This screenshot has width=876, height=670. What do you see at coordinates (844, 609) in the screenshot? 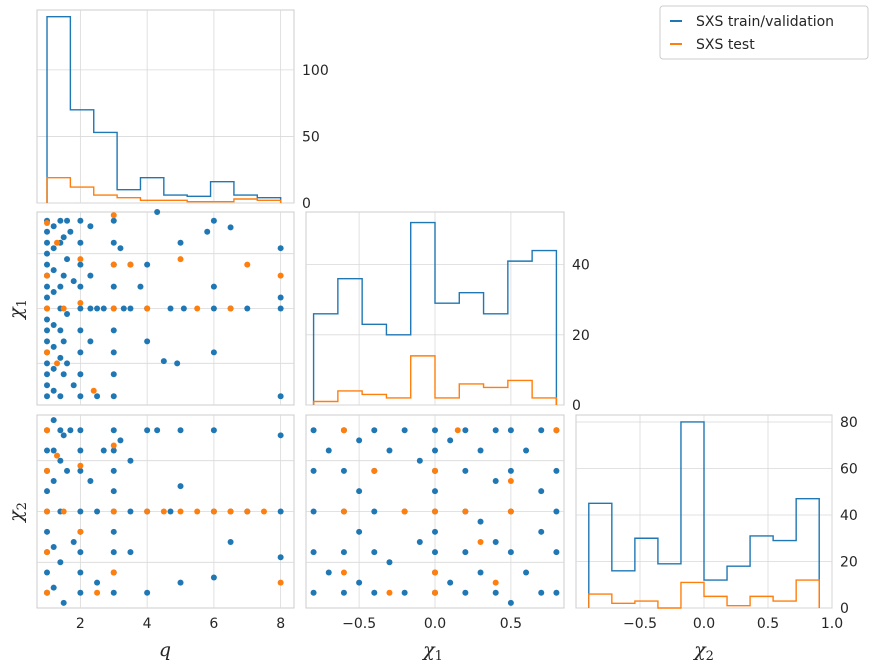
I see `hist-chi2-ytick-label: 0` at bounding box center [844, 609].